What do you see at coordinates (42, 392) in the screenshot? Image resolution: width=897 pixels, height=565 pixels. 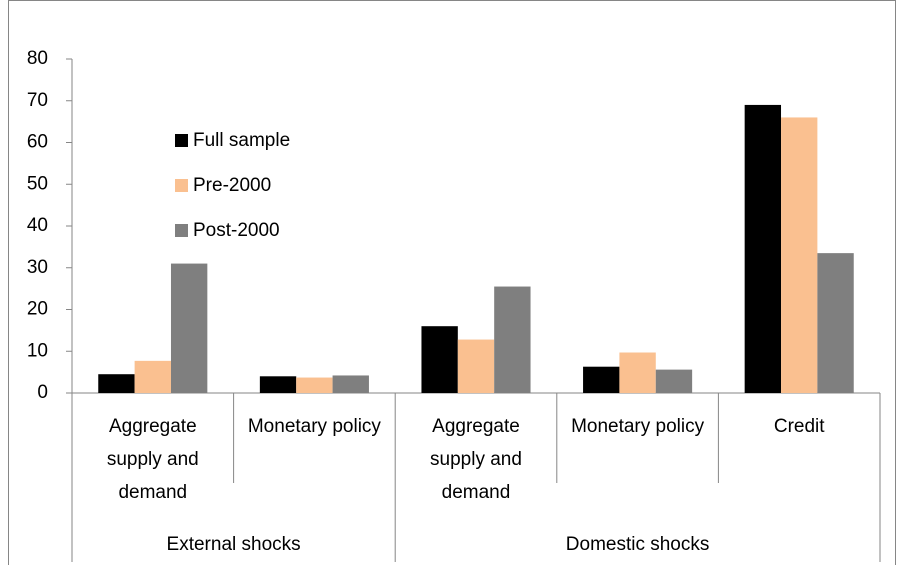 I see `y-tick-label: 0` at bounding box center [42, 392].